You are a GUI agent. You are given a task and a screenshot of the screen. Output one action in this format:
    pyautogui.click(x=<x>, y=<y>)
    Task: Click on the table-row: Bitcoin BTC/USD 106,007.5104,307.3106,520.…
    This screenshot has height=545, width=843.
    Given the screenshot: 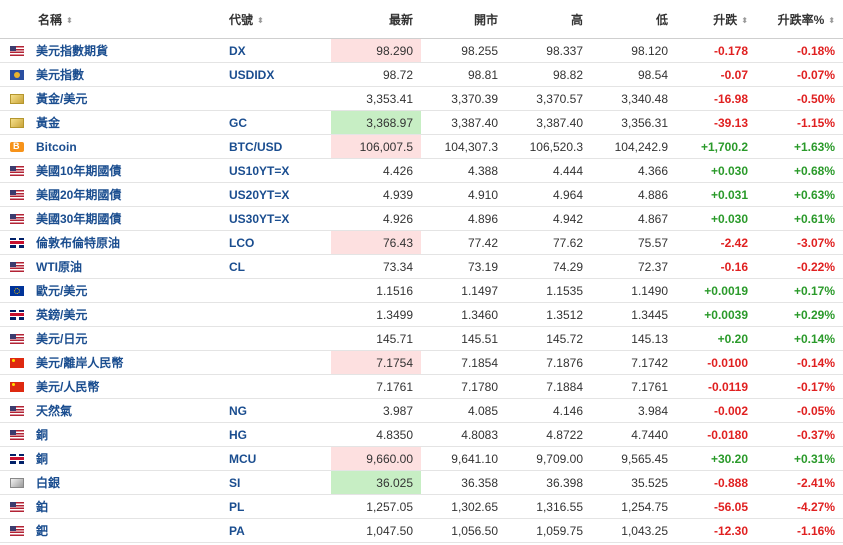 What is the action you would take?
    pyautogui.click(x=421, y=146)
    